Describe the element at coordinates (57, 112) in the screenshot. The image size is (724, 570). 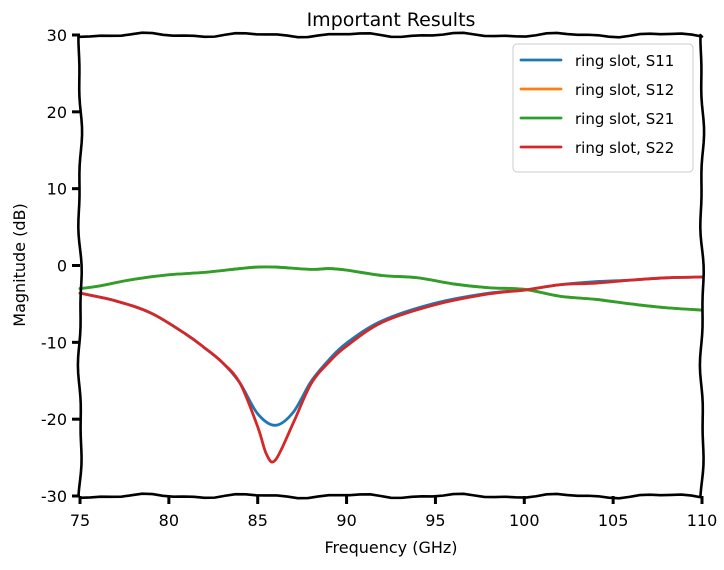
I see `y-tick-label: 20` at that location.